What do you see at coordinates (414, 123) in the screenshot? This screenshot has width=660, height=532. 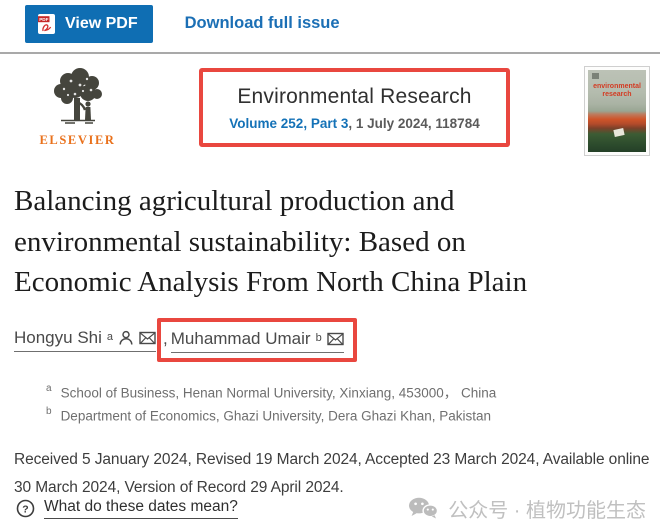 I see `issue-date-text: , 1 July 2024, 118784` at bounding box center [414, 123].